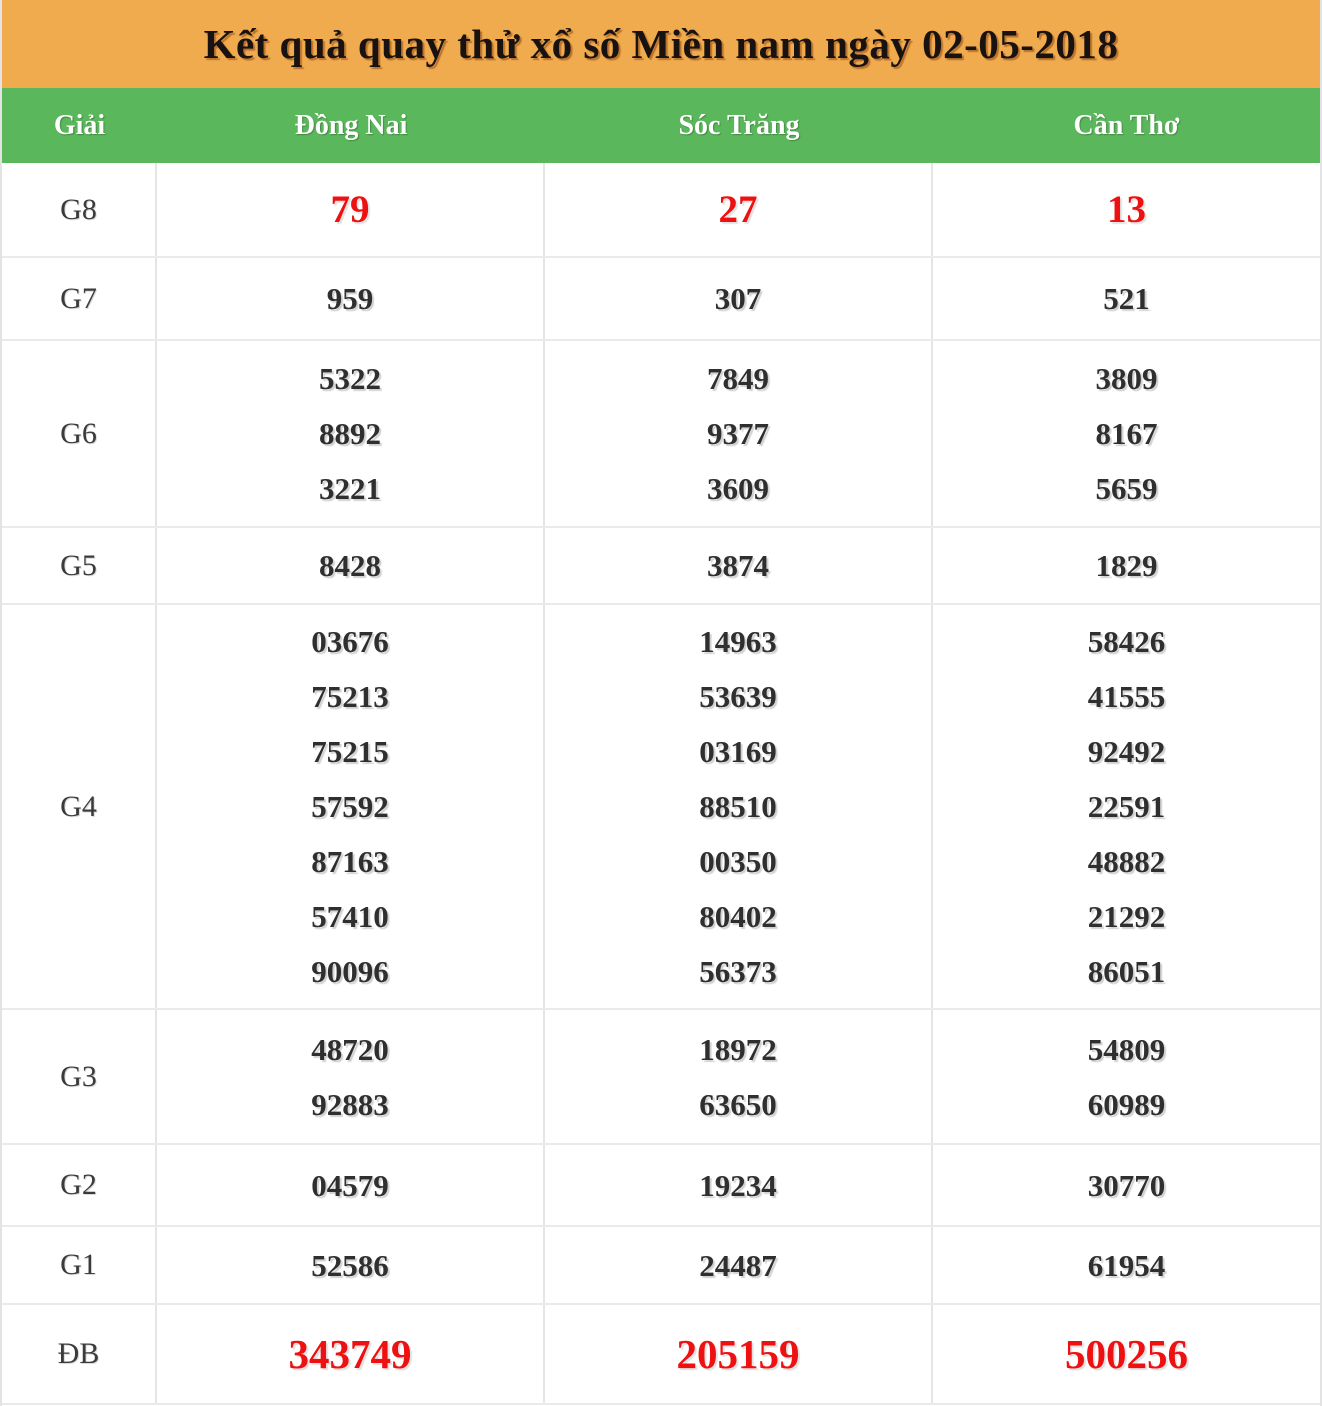 Image resolution: width=1322 pixels, height=1406 pixels. I want to click on prize-number: 3874, so click(738, 565).